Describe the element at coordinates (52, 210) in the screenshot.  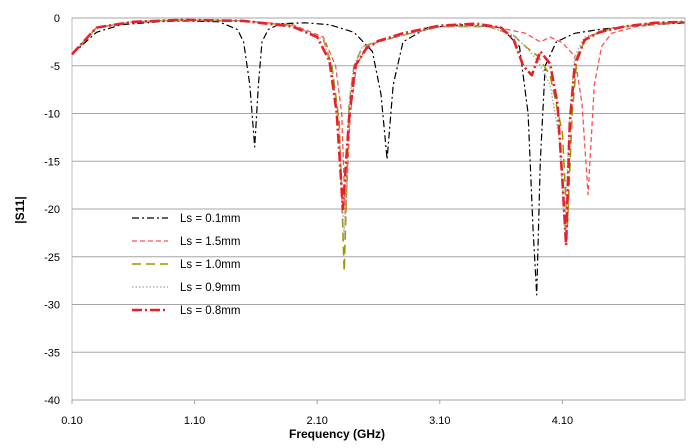
I see `y-tick-label: -20` at that location.